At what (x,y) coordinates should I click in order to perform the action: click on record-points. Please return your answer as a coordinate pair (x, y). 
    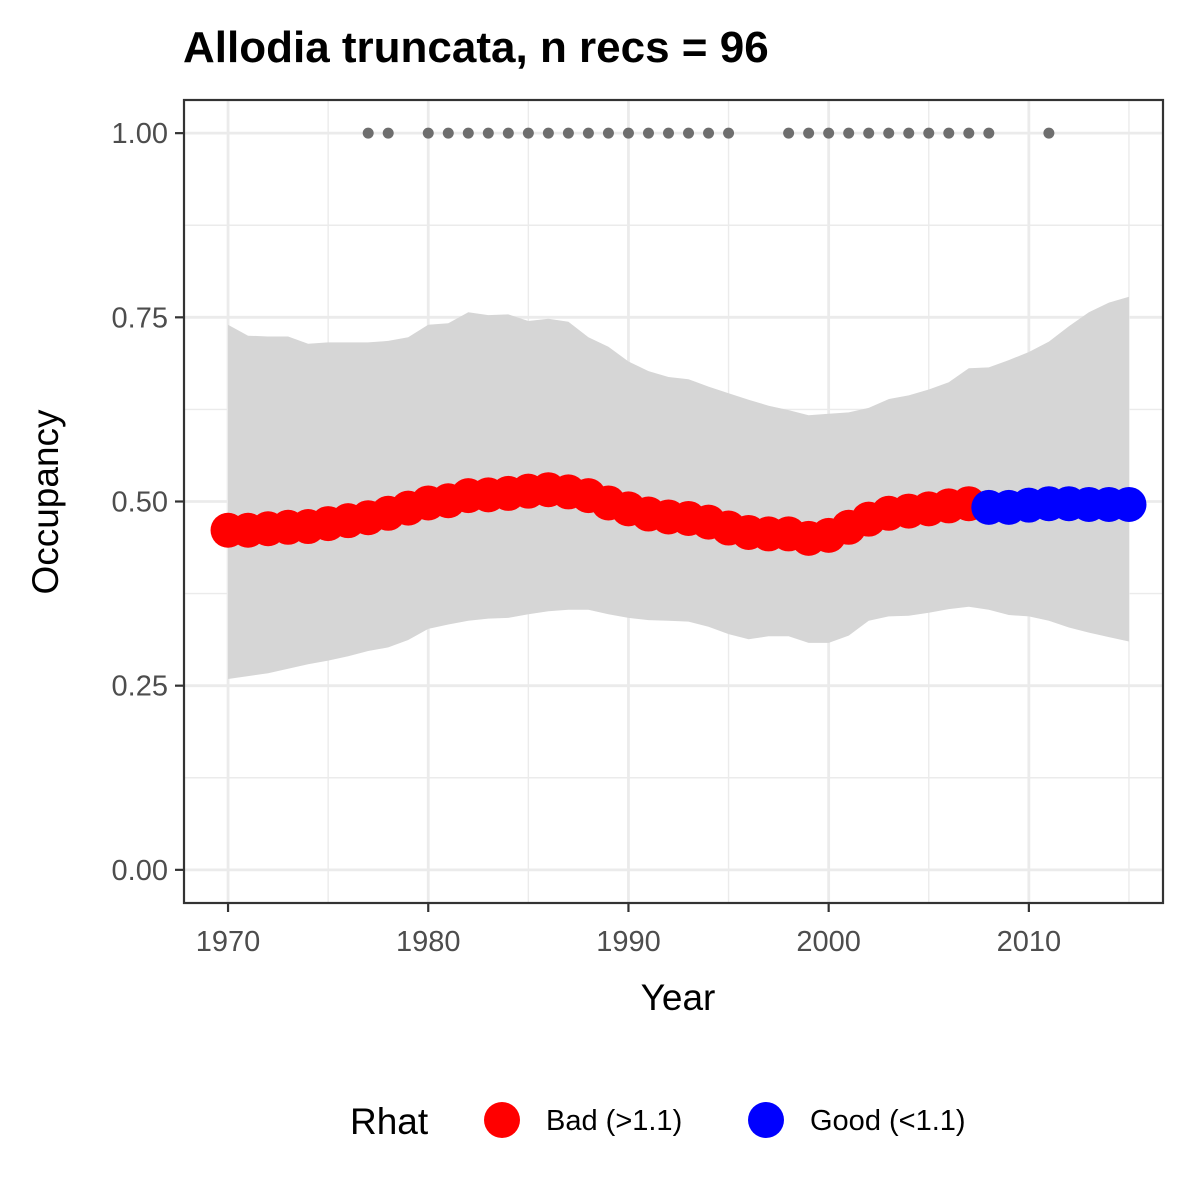
    Looking at the image, I should click on (708, 133).